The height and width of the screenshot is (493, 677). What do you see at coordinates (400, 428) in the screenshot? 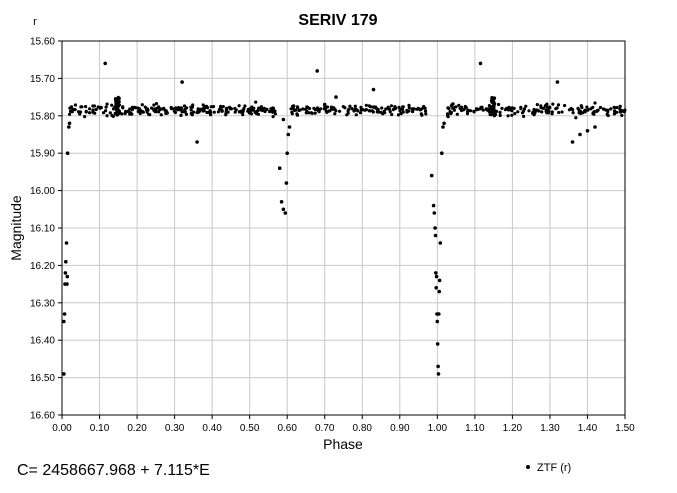
I see `x-tick-label: 0.90` at bounding box center [400, 428].